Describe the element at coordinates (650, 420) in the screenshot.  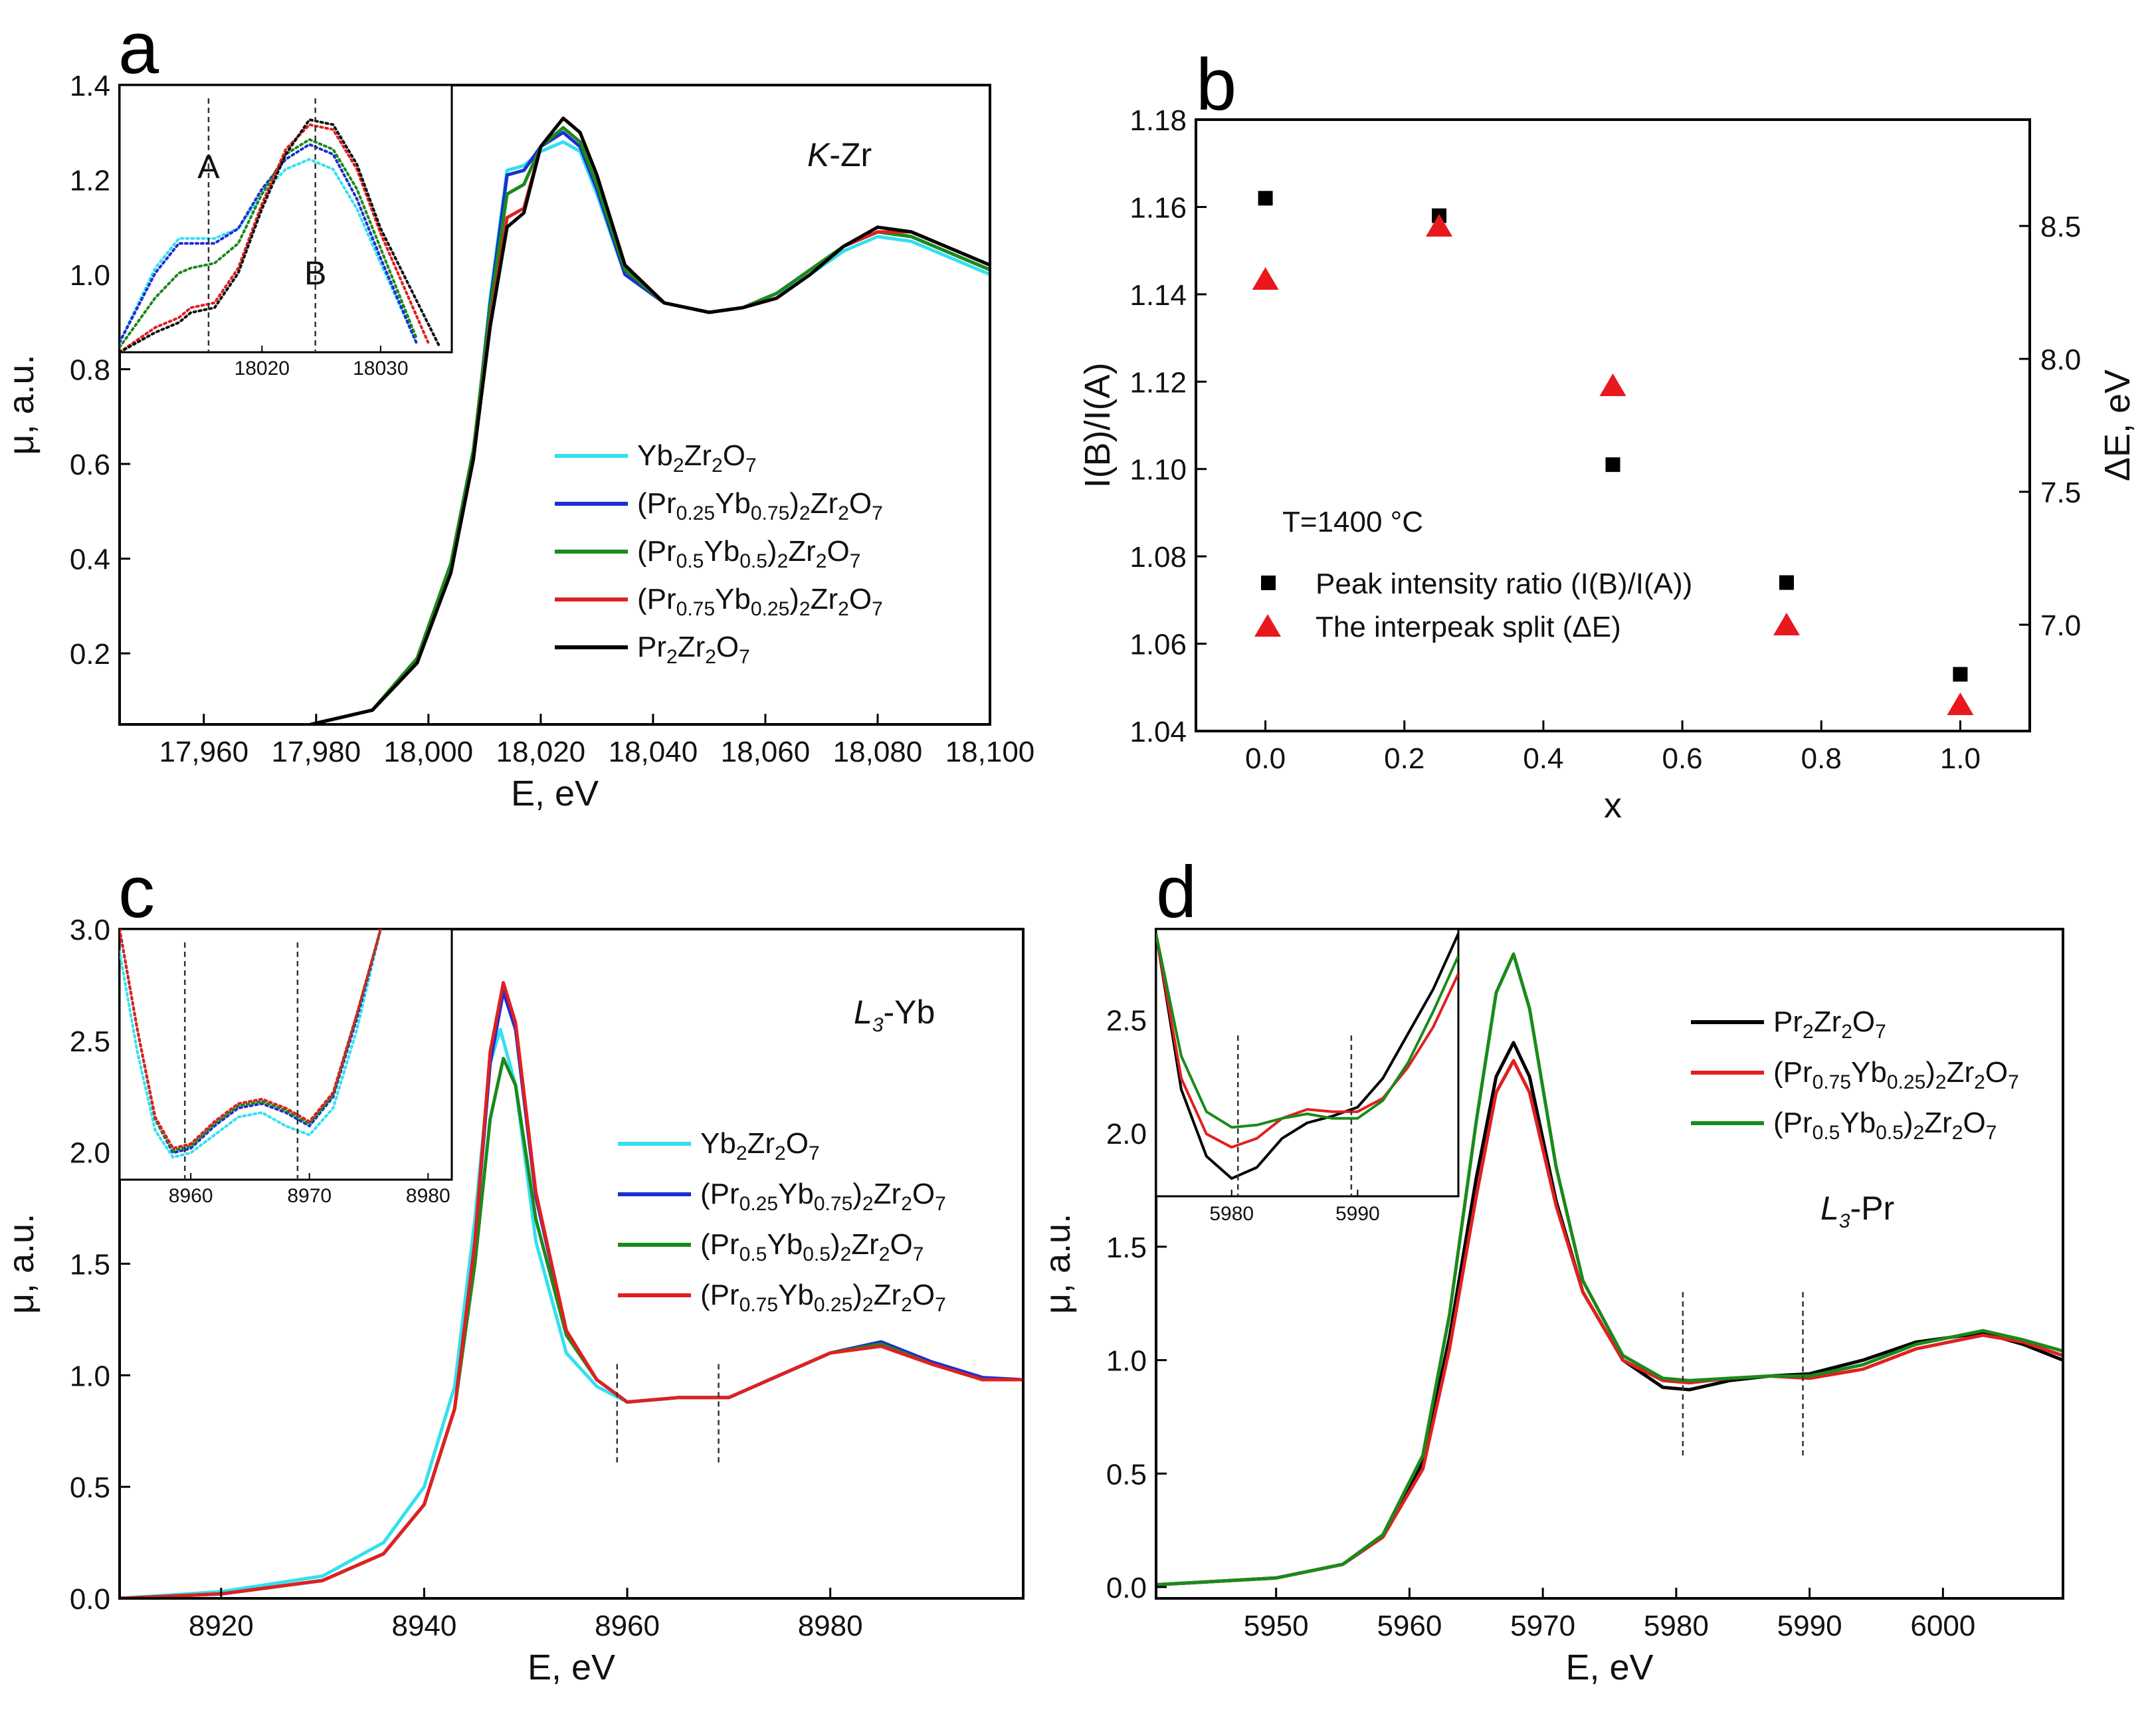
I see `panel-a` at that location.